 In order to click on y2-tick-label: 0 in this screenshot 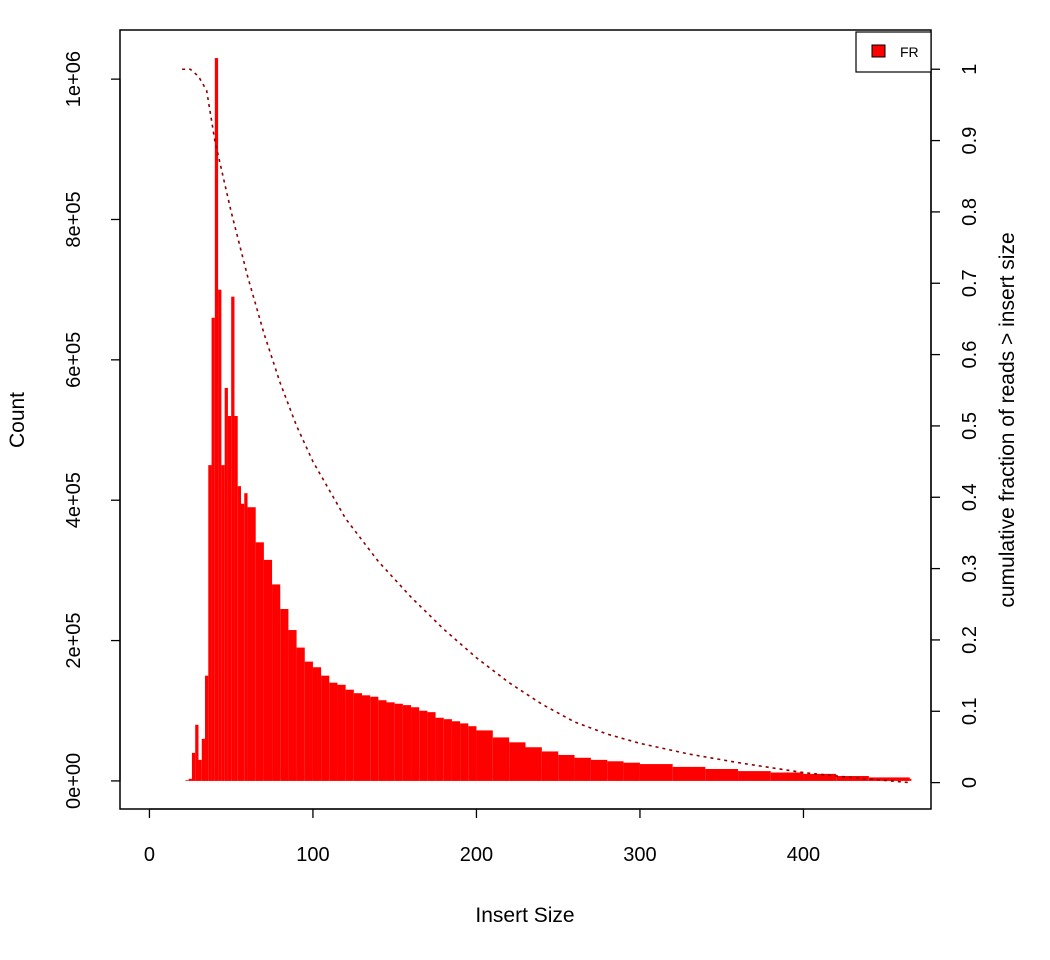, I will do `click(970, 782)`.